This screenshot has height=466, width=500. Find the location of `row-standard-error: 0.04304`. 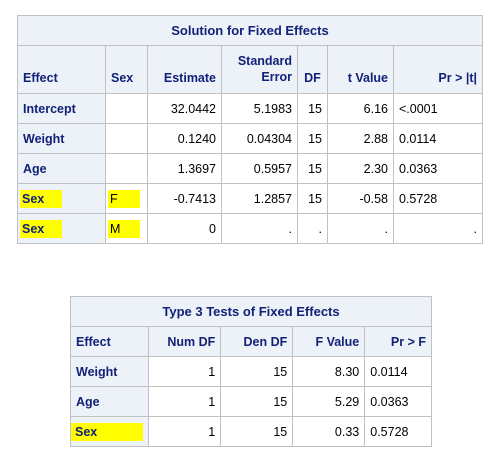

row-standard-error: 0.04304 is located at coordinates (259, 138).